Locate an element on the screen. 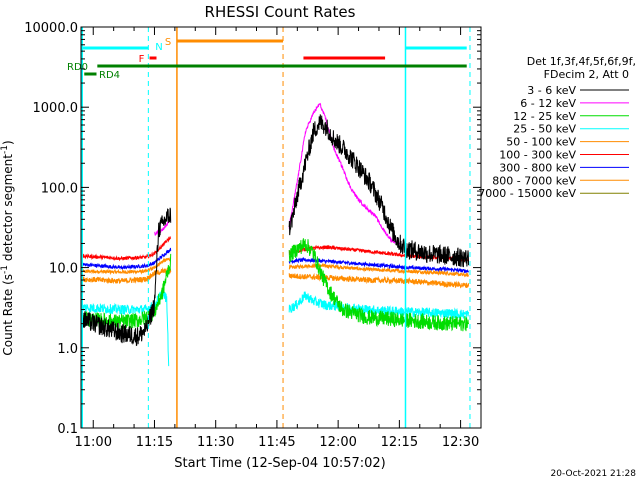  legend-entry-label: 6 - 12 keV is located at coordinates (548, 103).